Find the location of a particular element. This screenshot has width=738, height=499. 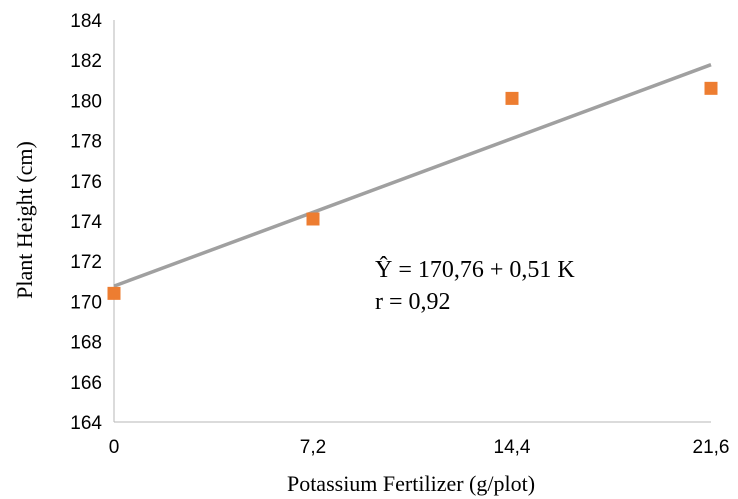

x-tick-label: 0 is located at coordinates (114, 447).